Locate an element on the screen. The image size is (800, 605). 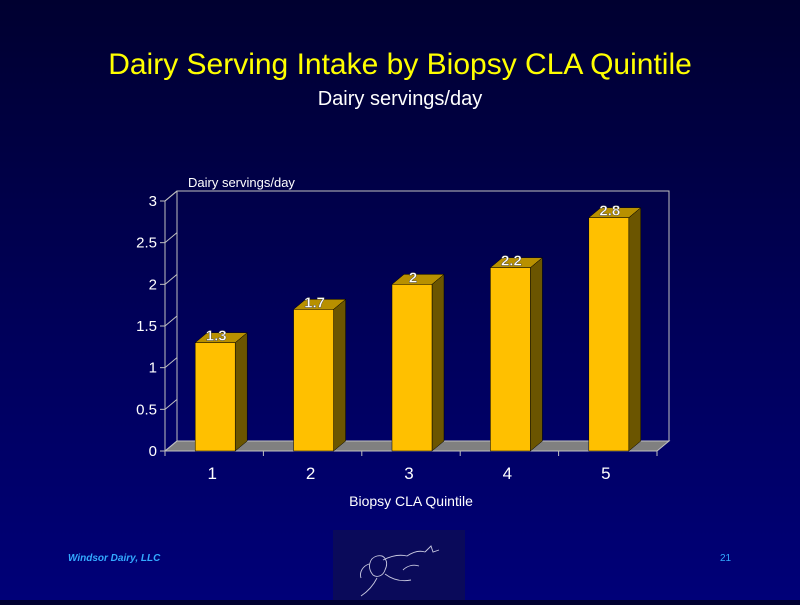
y-tick-label: 0.5 is located at coordinates (146, 409).